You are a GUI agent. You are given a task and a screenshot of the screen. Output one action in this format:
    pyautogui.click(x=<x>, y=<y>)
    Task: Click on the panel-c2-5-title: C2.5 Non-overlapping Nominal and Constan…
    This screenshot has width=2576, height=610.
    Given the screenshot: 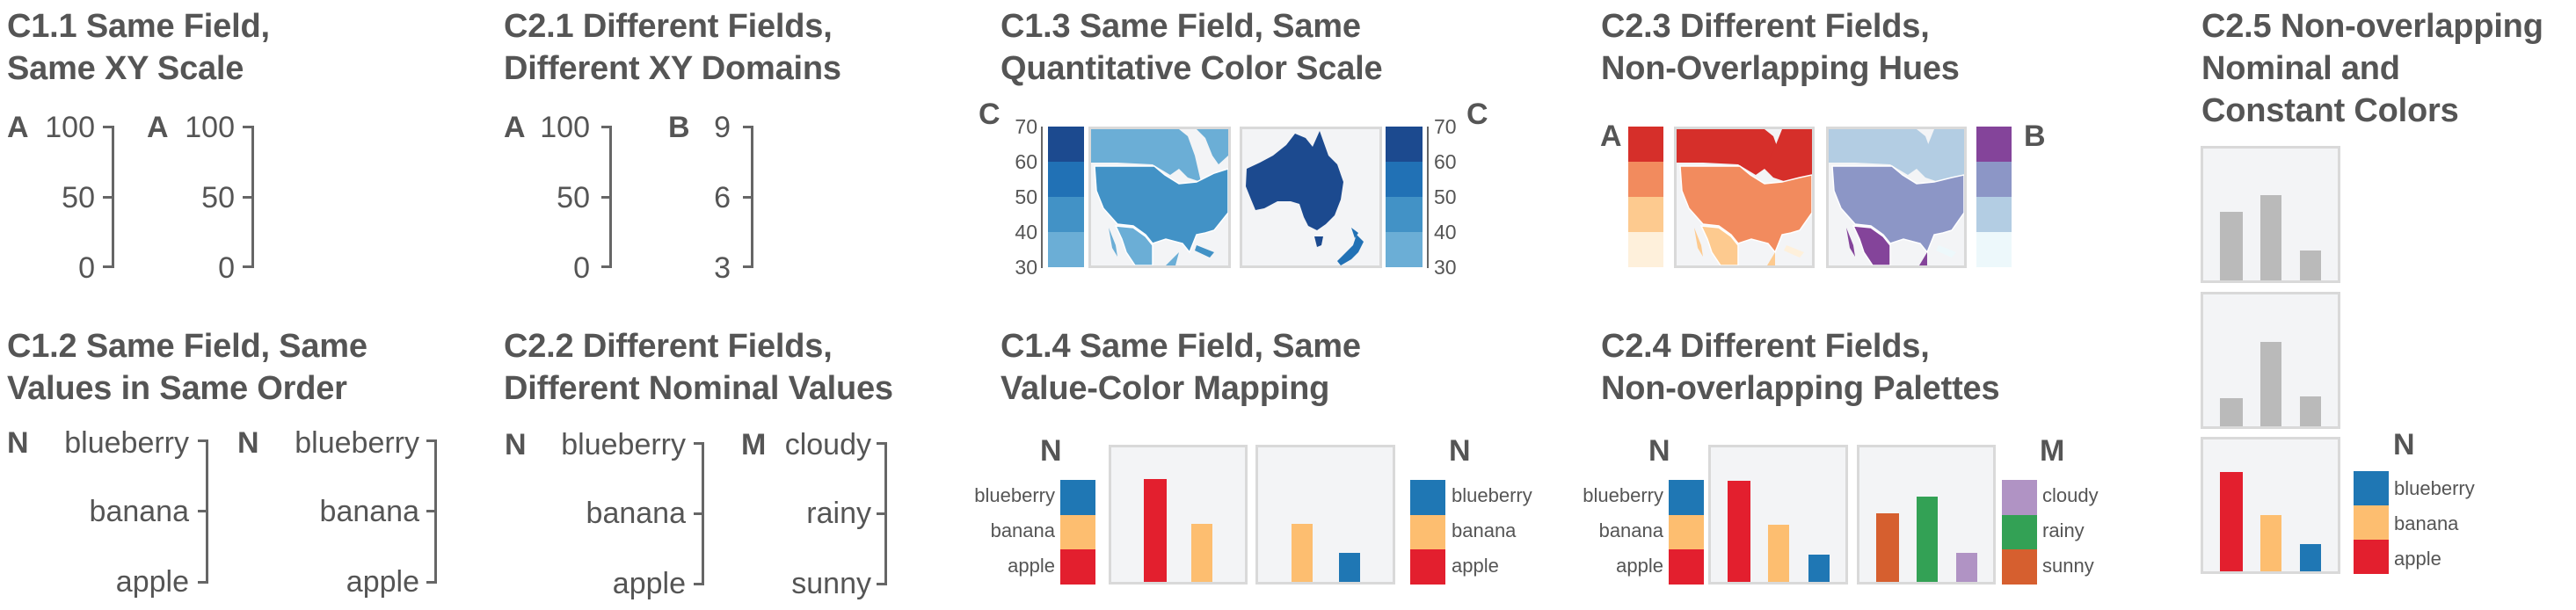 What is the action you would take?
    pyautogui.click(x=2372, y=68)
    